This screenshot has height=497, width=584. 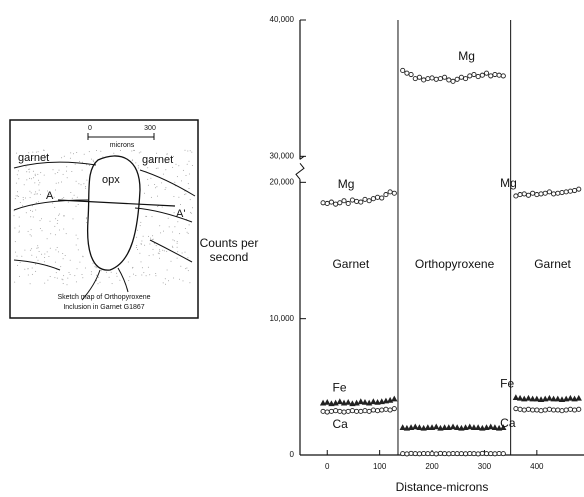 I want to click on label-garnet: garnet, so click(x=157, y=160).